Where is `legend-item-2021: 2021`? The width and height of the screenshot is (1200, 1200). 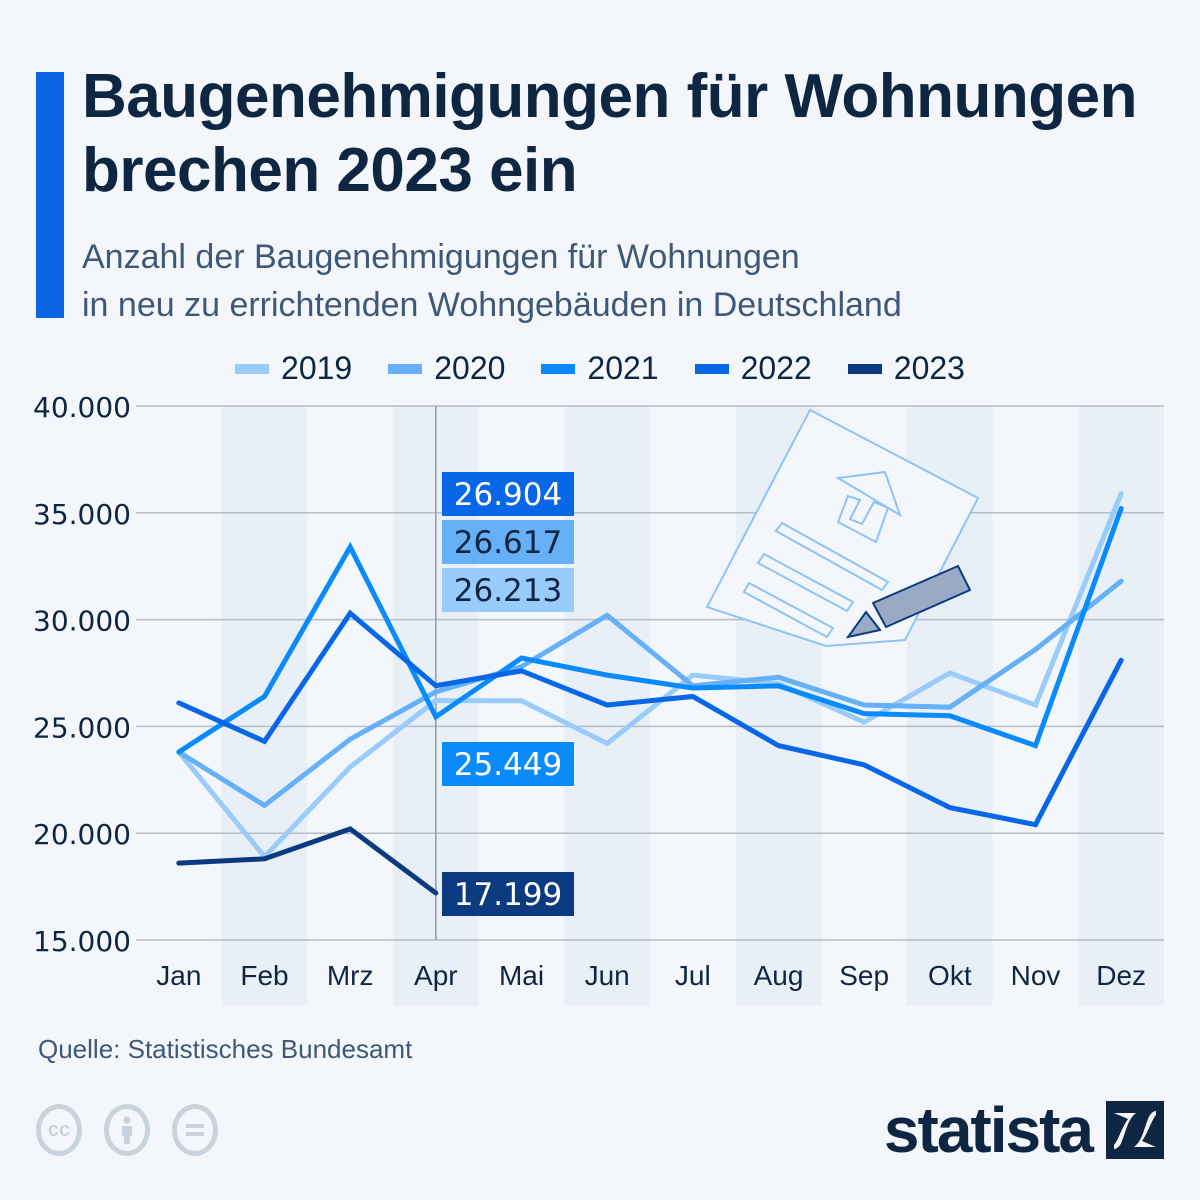 legend-item-2021: 2021 is located at coordinates (600, 368).